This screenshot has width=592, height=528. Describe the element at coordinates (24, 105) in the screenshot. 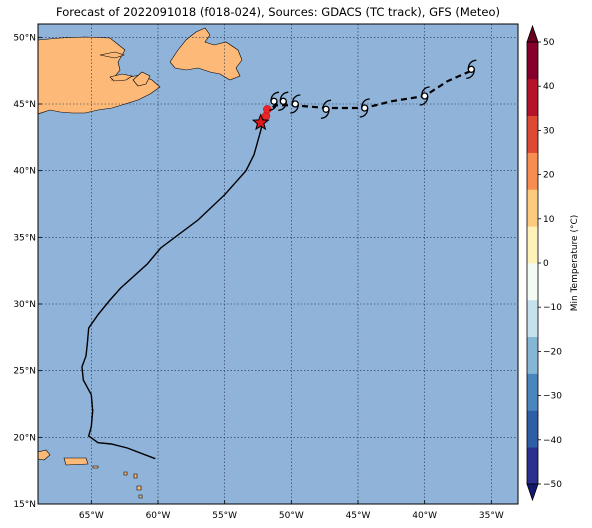

I see `lat-tick-label: 45°N` at that location.